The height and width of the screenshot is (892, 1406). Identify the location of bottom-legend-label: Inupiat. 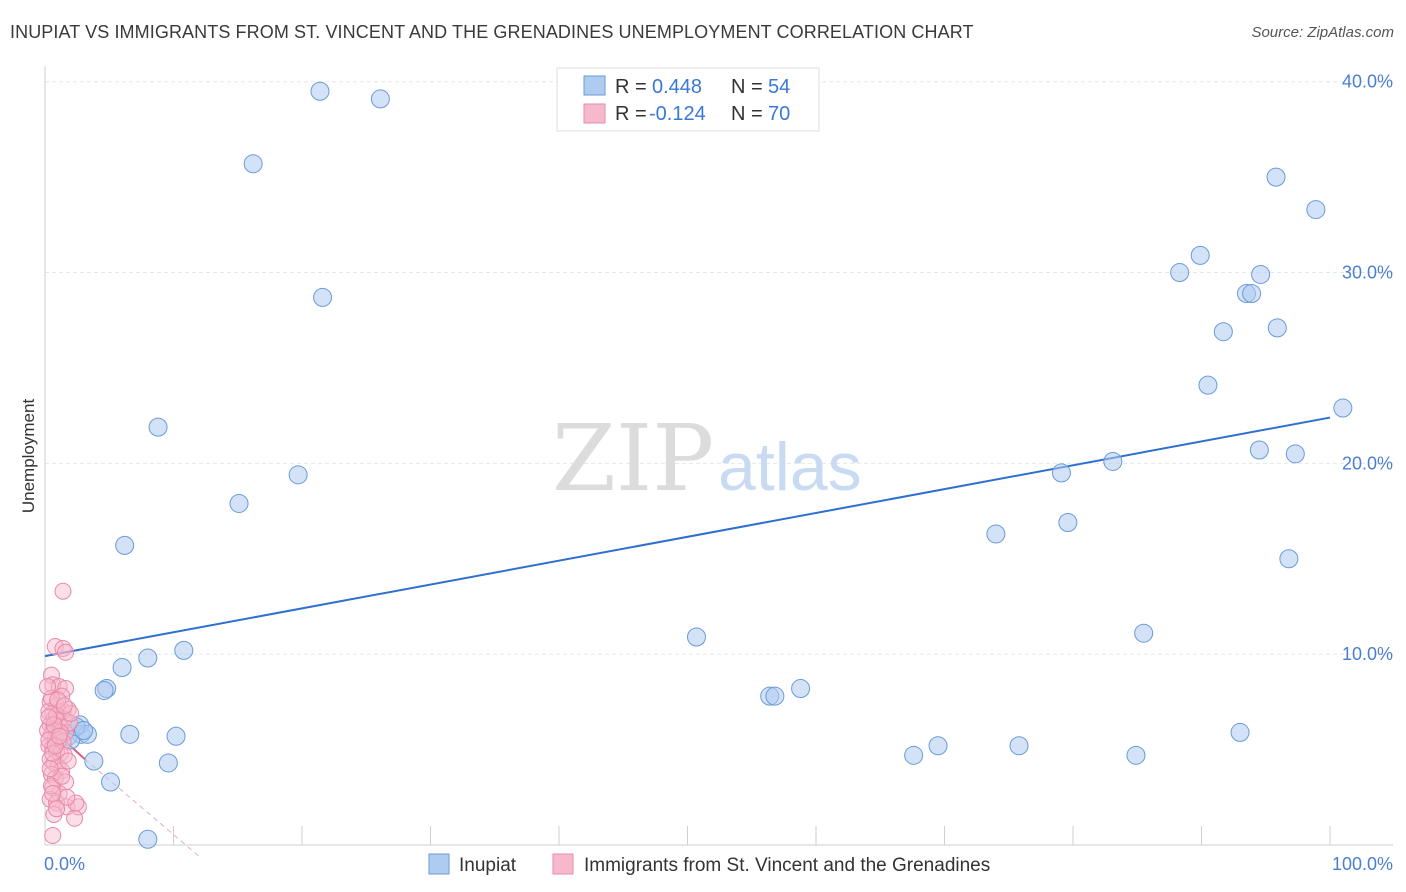
(488, 865).